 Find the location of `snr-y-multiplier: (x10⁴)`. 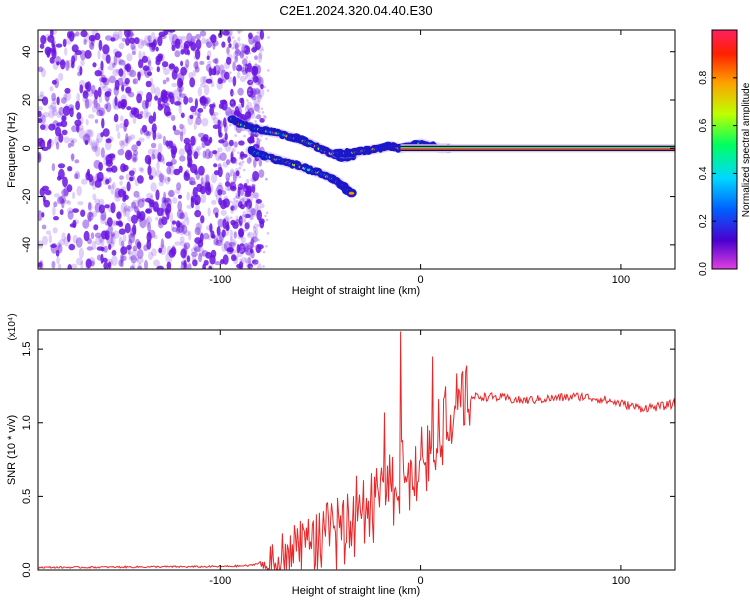

snr-y-multiplier: (x10⁴) is located at coordinates (12, 326).